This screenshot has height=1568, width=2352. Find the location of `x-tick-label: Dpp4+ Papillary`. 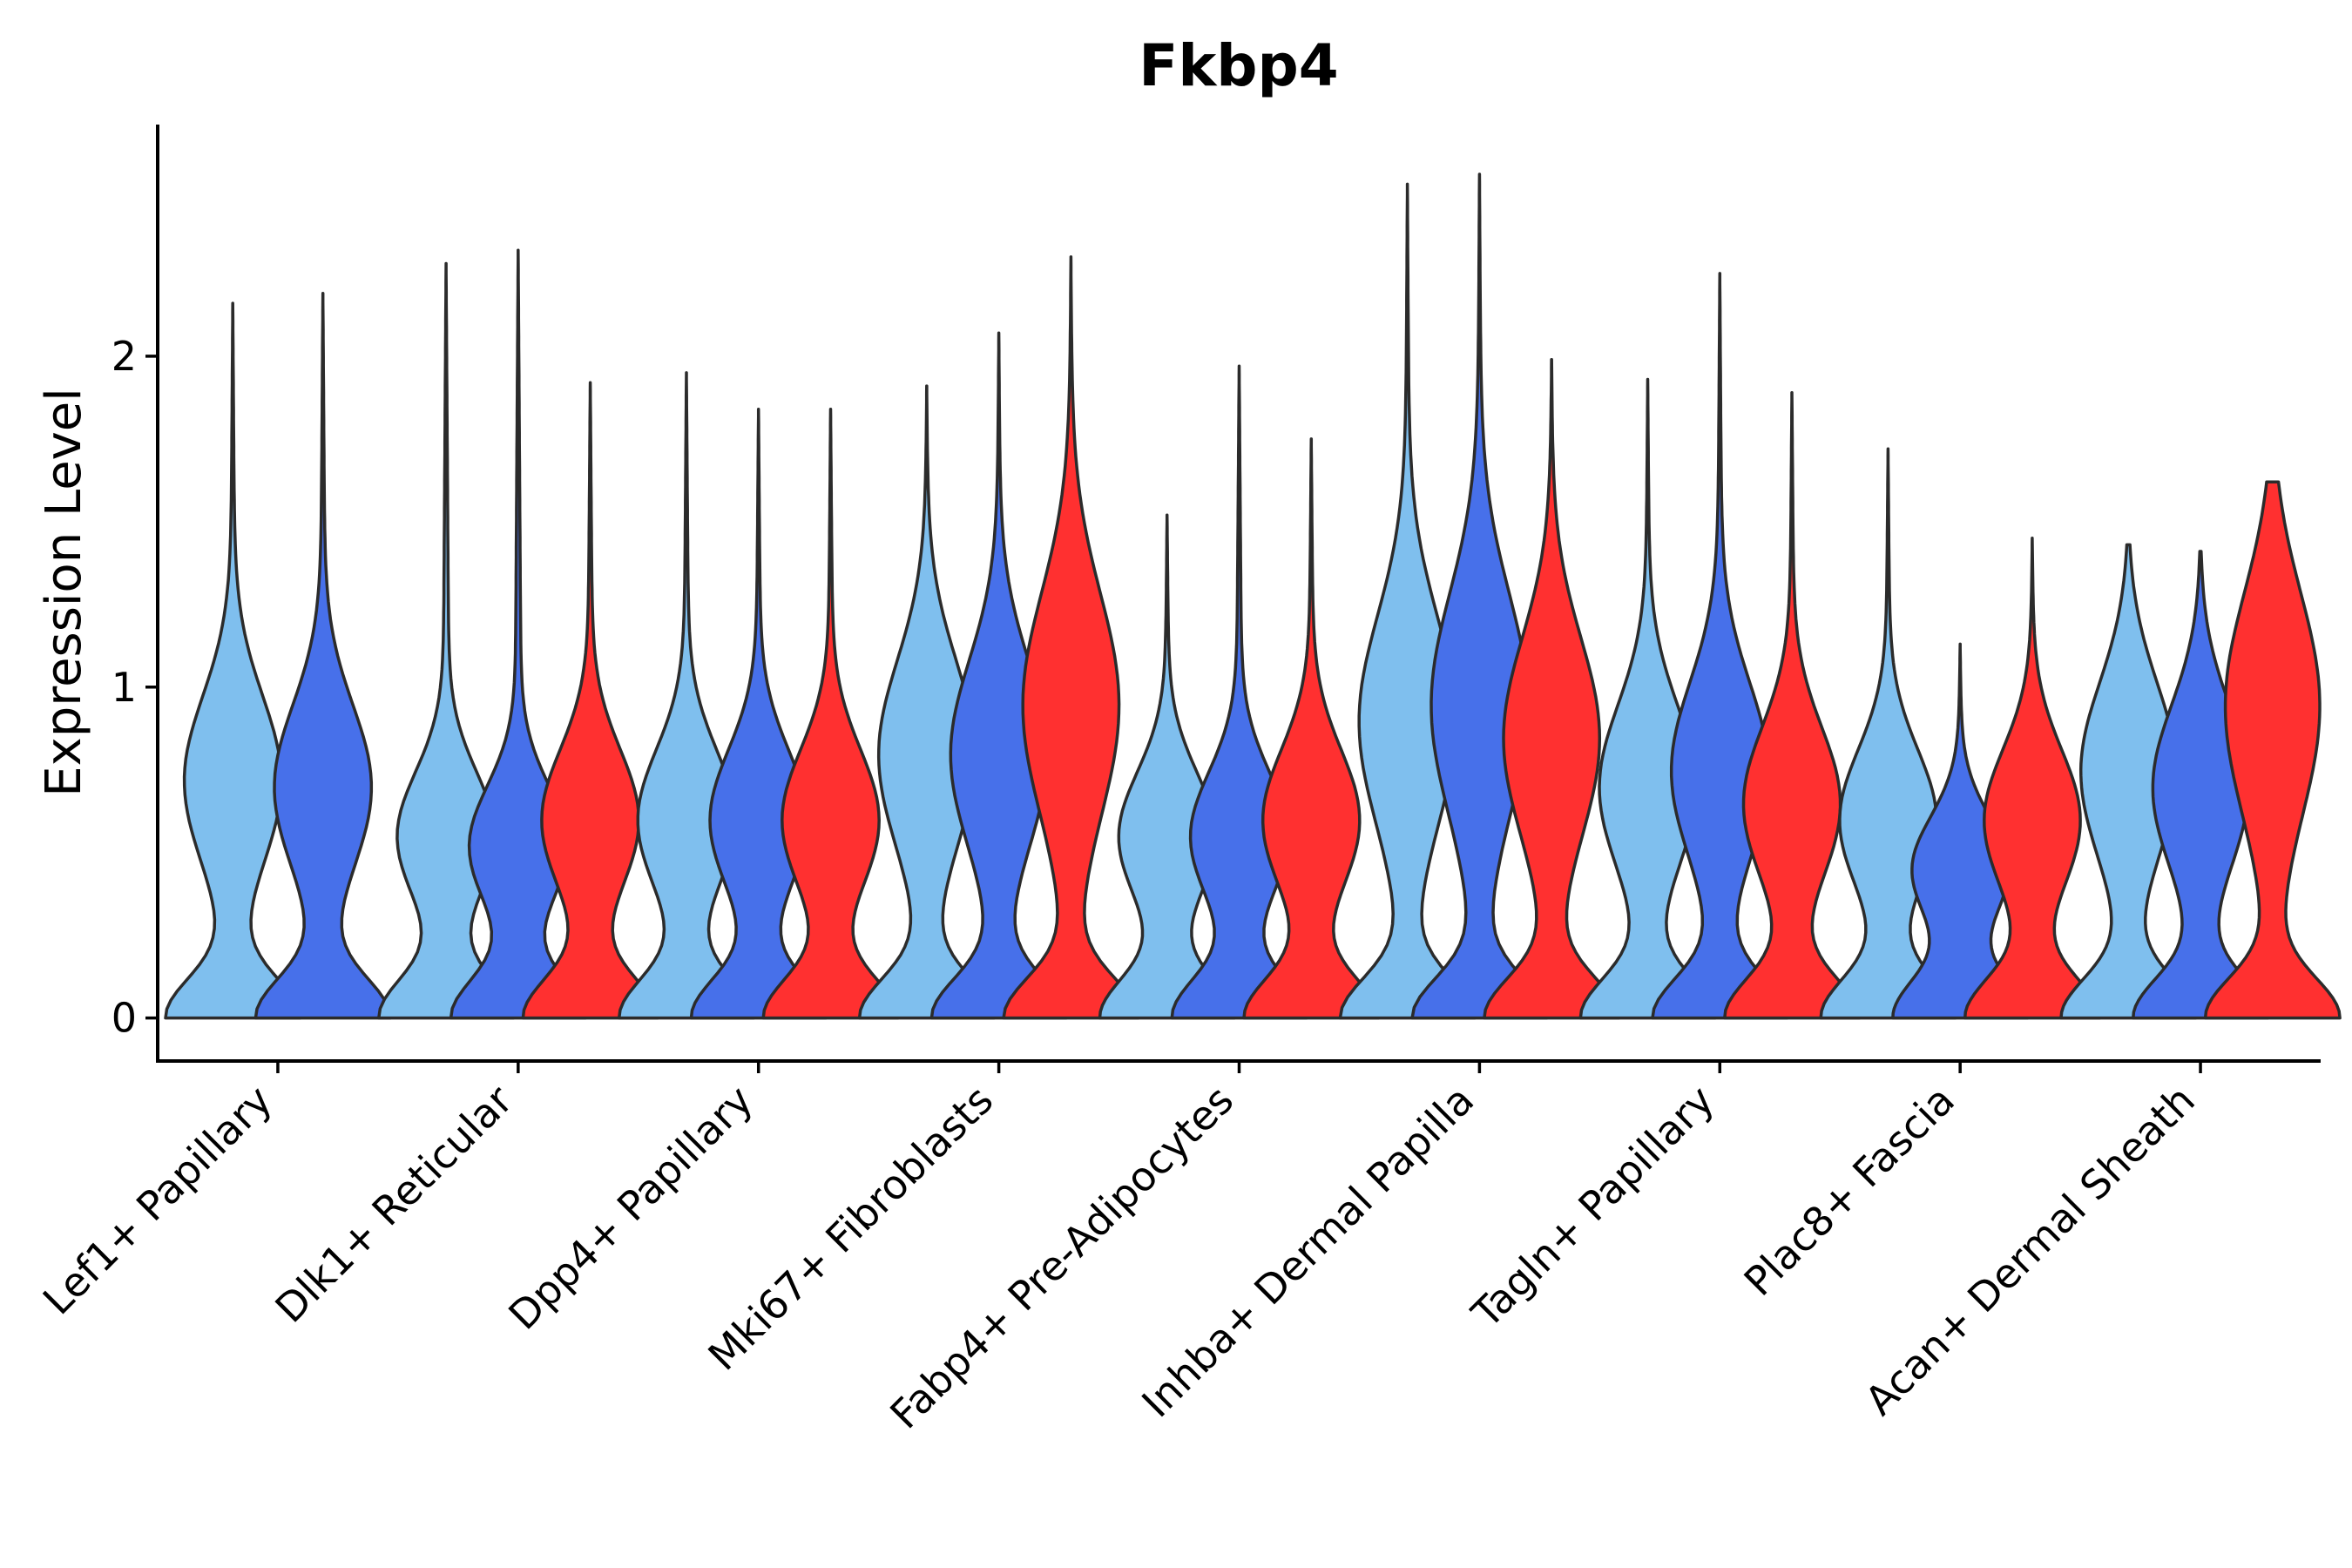

x-tick-label: Dpp4+ Papillary is located at coordinates (630, 1208).